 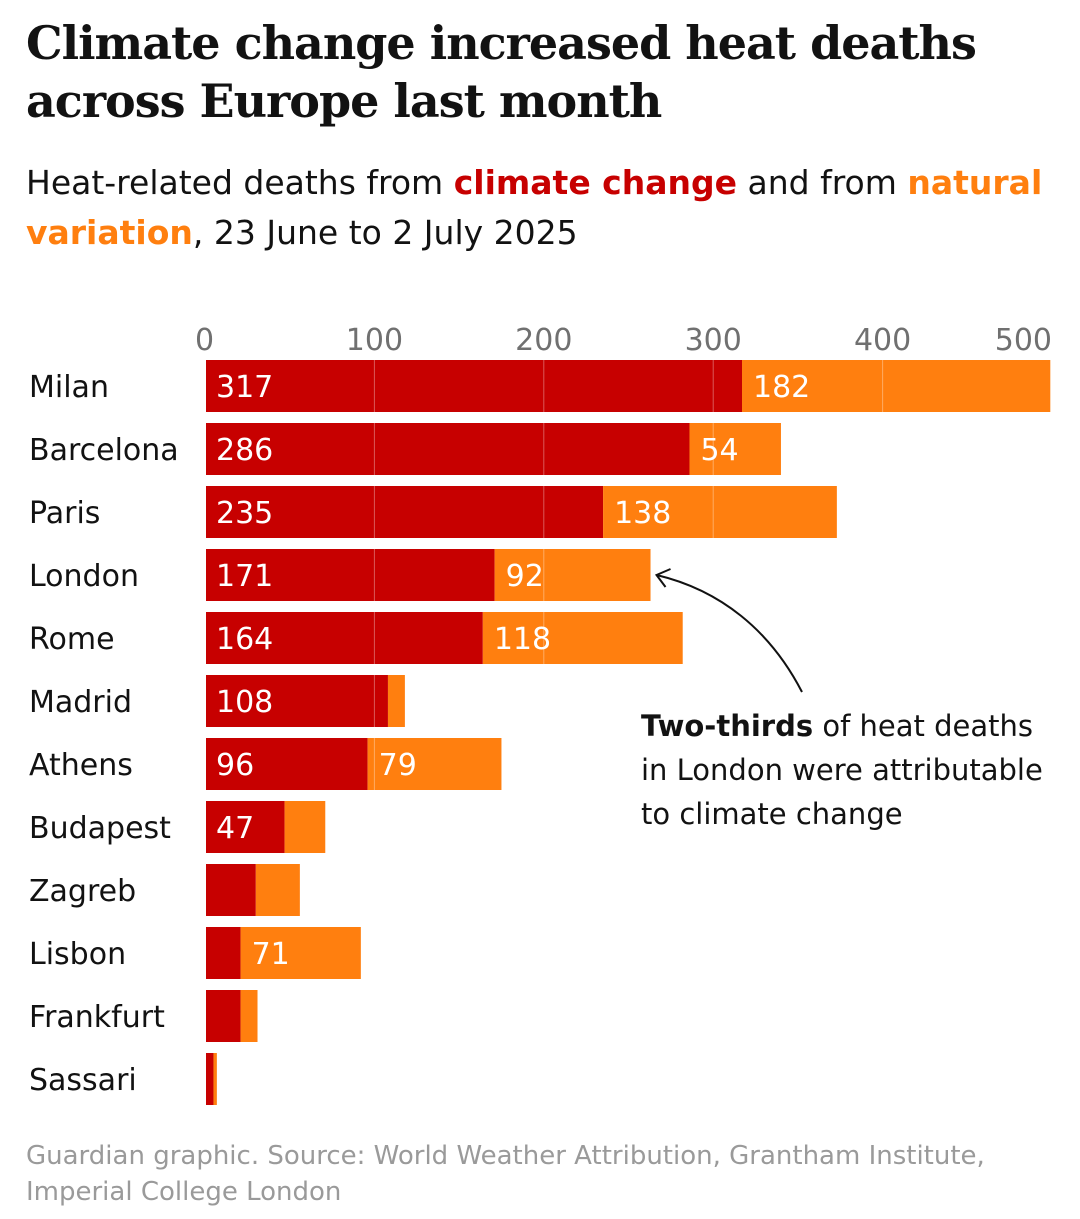 What do you see at coordinates (642, 513) in the screenshot?
I see `bar-value-label: 138` at bounding box center [642, 513].